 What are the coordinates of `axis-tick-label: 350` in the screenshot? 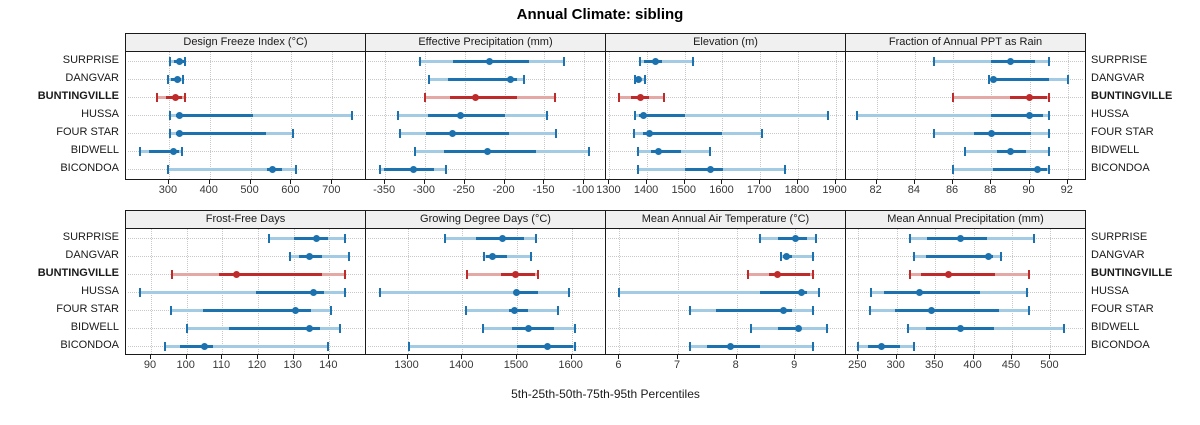 It's located at (934, 365).